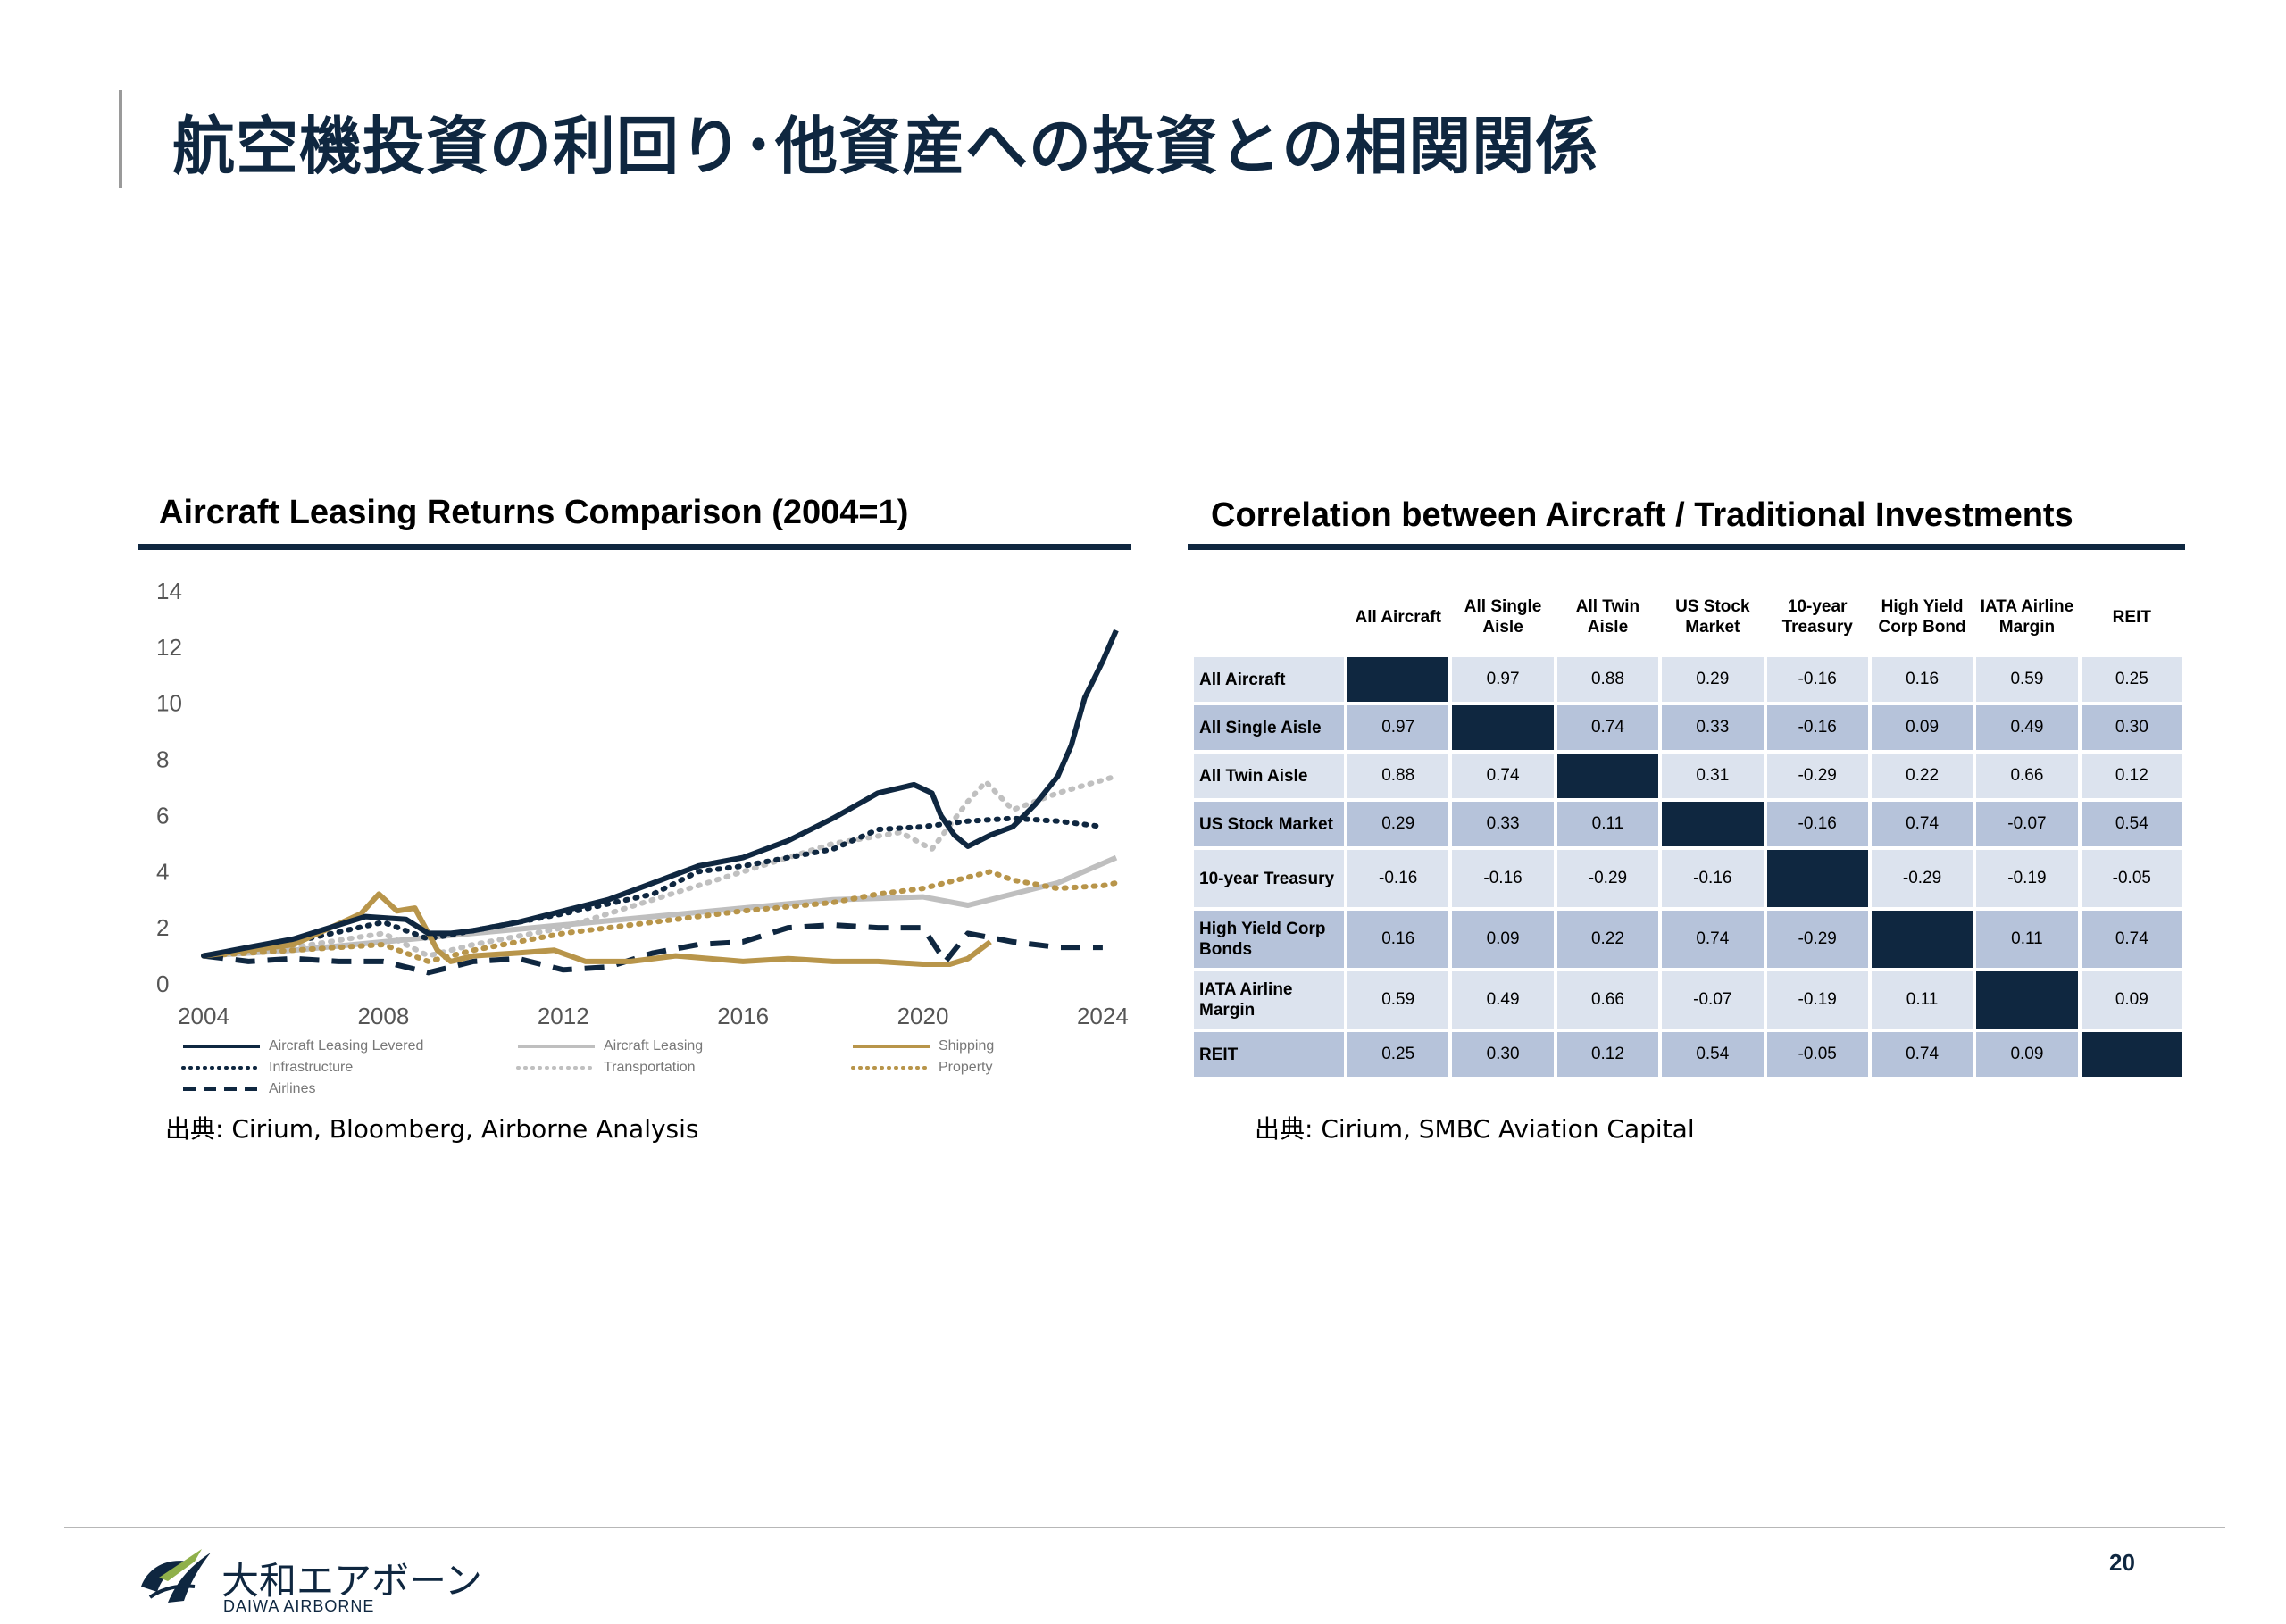  I want to click on chart-title-rule, so click(634, 547).